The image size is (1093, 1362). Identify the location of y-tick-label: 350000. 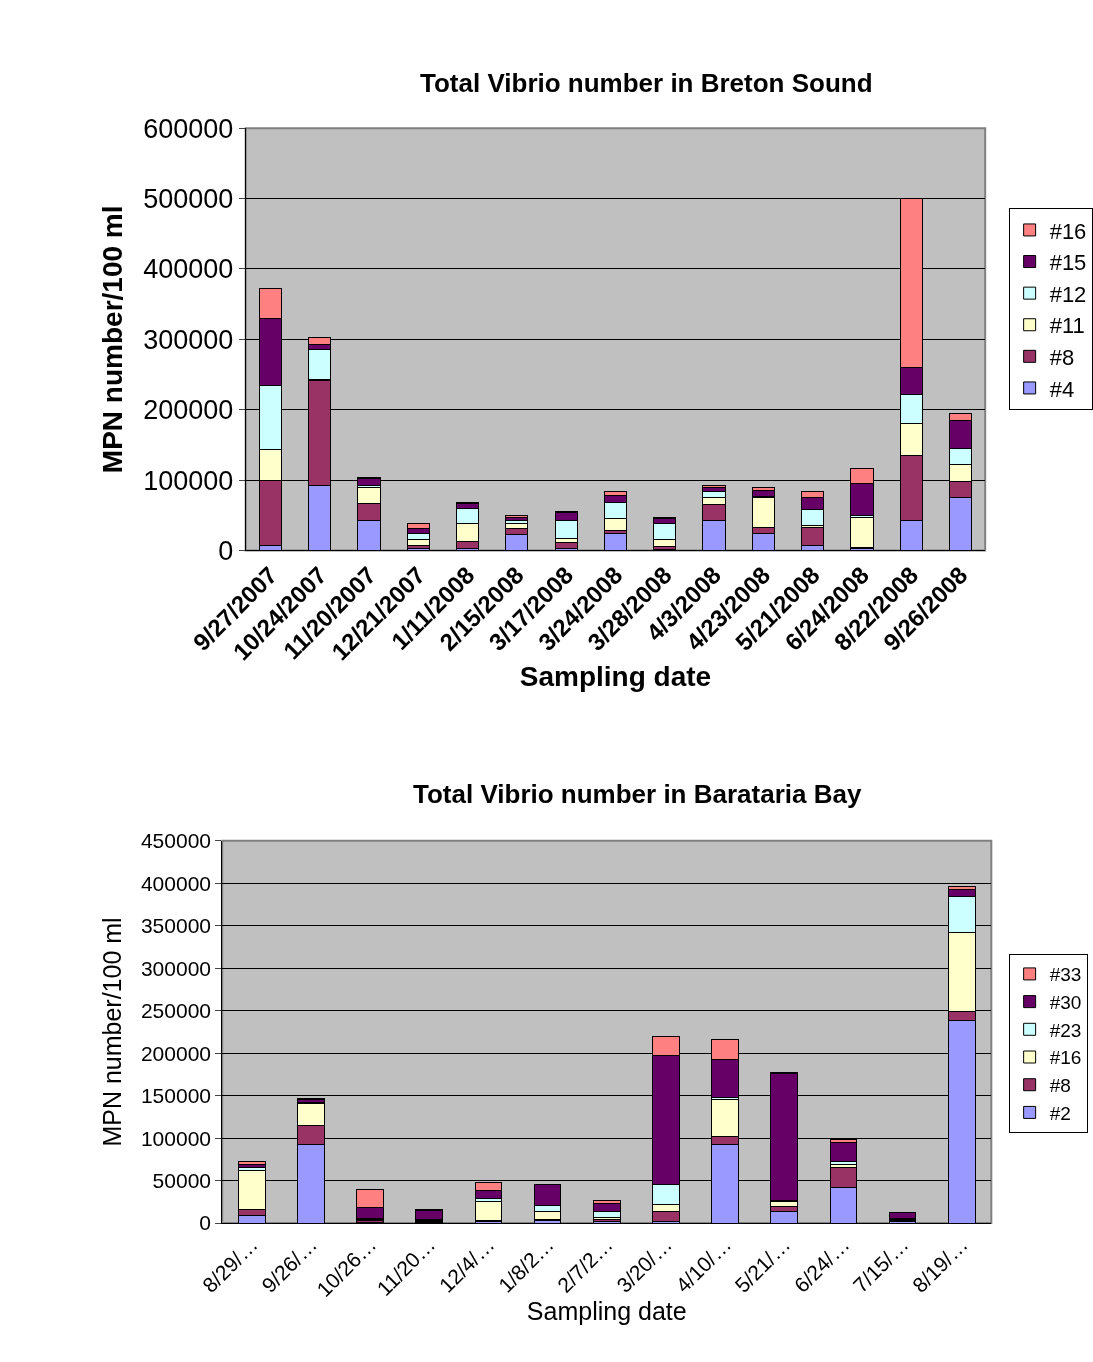
(176, 926).